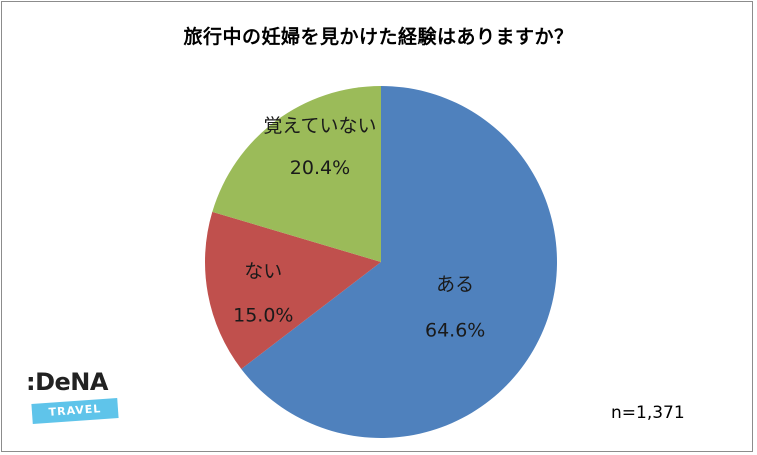 The width and height of the screenshot is (757, 455). Describe the element at coordinates (378, 37) in the screenshot. I see `chart-title: 旅行中の妊婦を見かけた経験はありますか？` at that location.